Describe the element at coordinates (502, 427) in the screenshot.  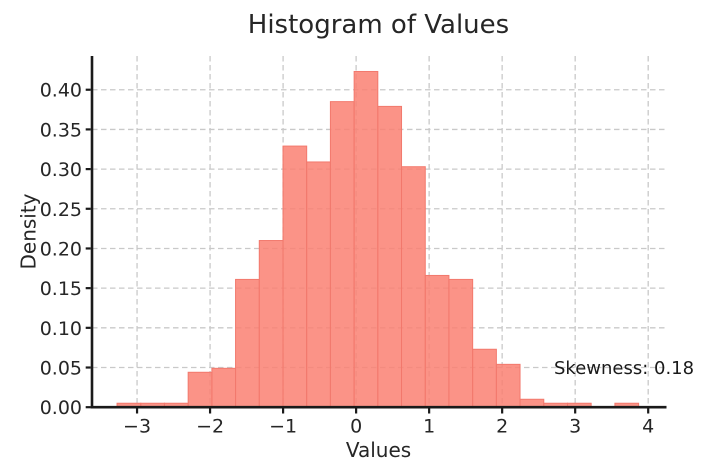
I see `x-tick-label: 2` at that location.